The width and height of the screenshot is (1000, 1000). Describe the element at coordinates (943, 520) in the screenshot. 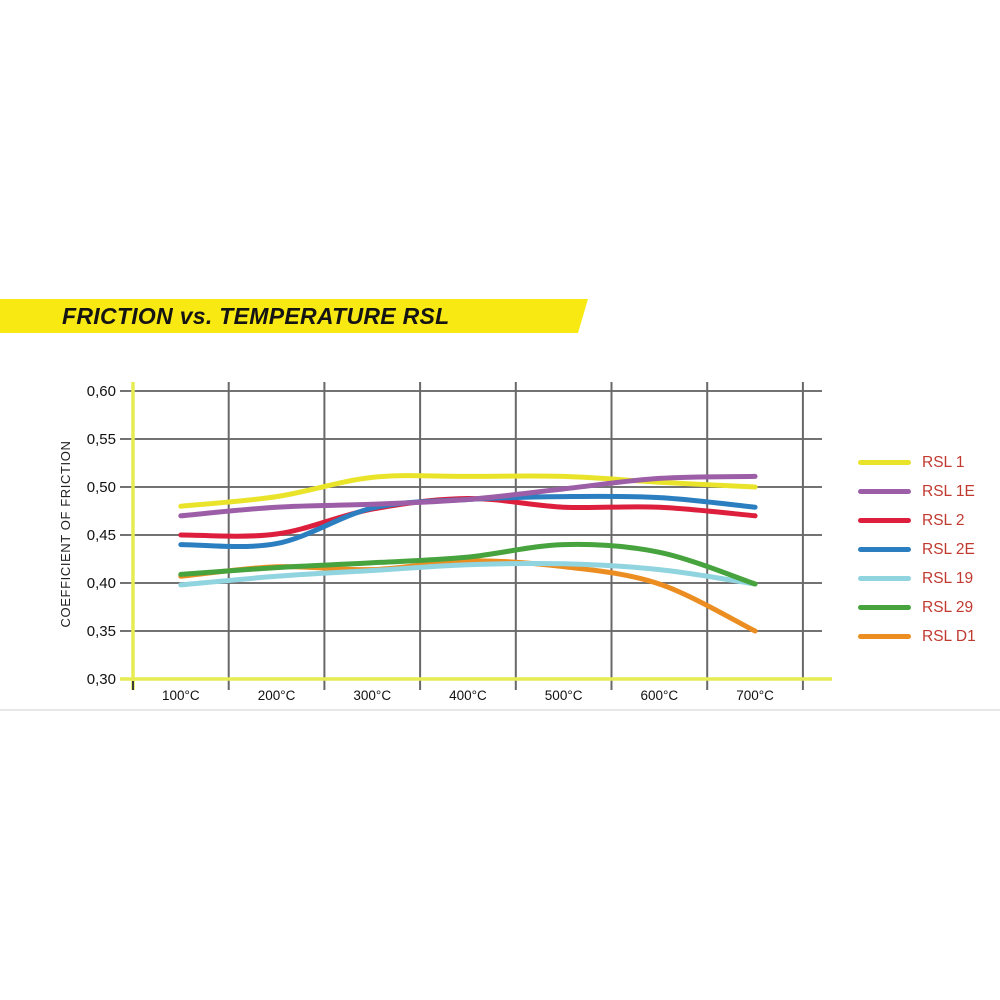

I see `legend-label: RSL 2` at that location.